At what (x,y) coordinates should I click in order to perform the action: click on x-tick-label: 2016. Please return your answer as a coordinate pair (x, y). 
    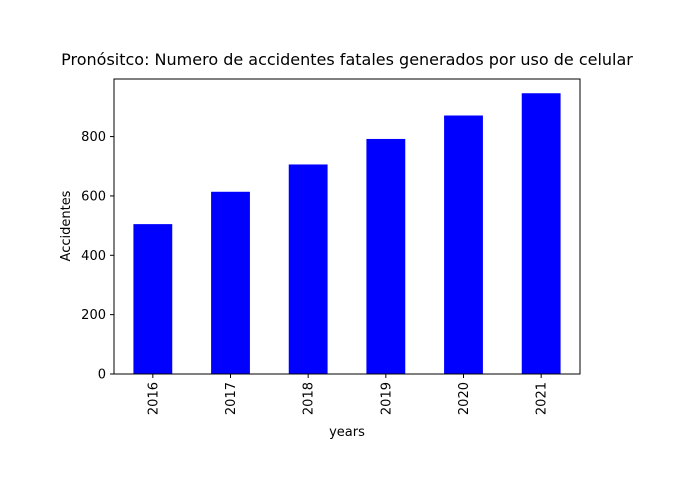
    Looking at the image, I should click on (153, 398).